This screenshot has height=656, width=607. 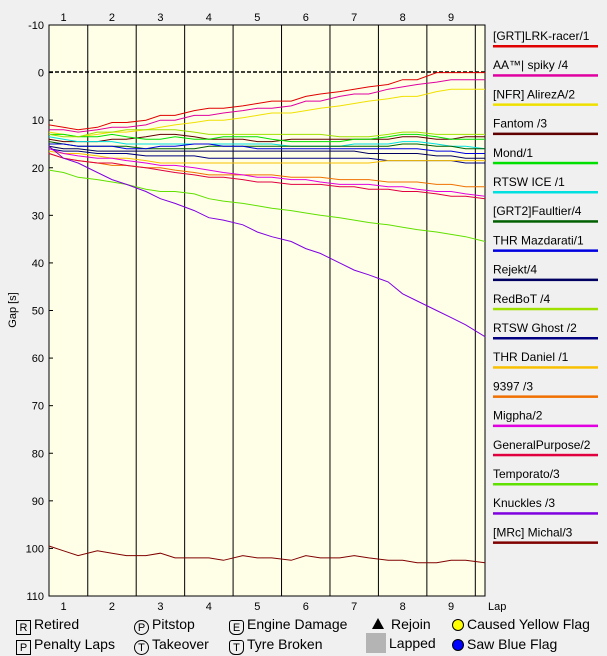 What do you see at coordinates (38, 454) in the screenshot?
I see `y-tick-label: 80` at bounding box center [38, 454].